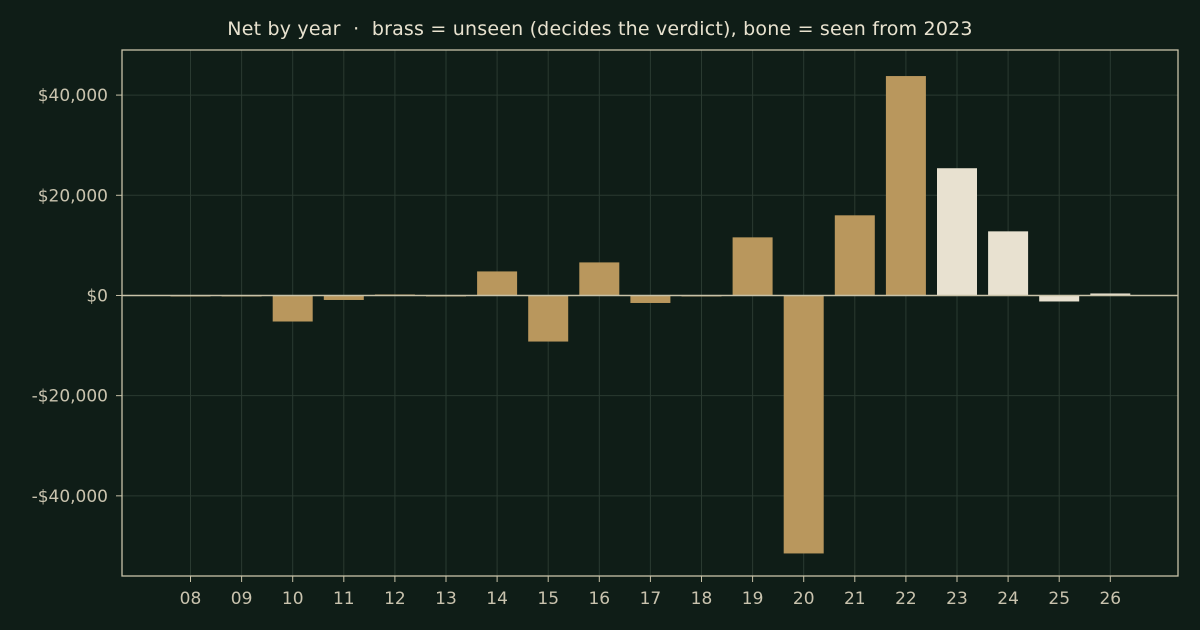 Image resolution: width=1200 pixels, height=630 pixels. I want to click on y-tick-label: $0, so click(97, 296).